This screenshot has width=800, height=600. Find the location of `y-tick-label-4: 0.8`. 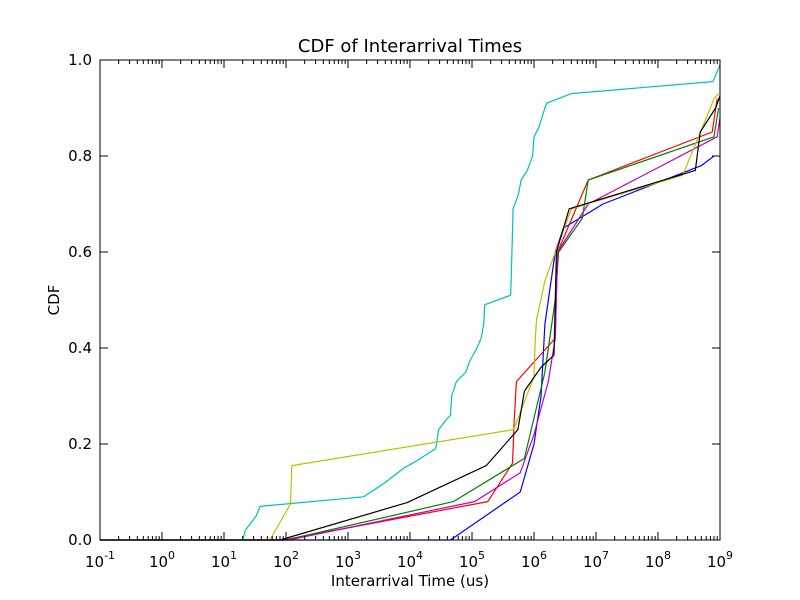

y-tick-label-4: 0.8 is located at coordinates (80, 156).